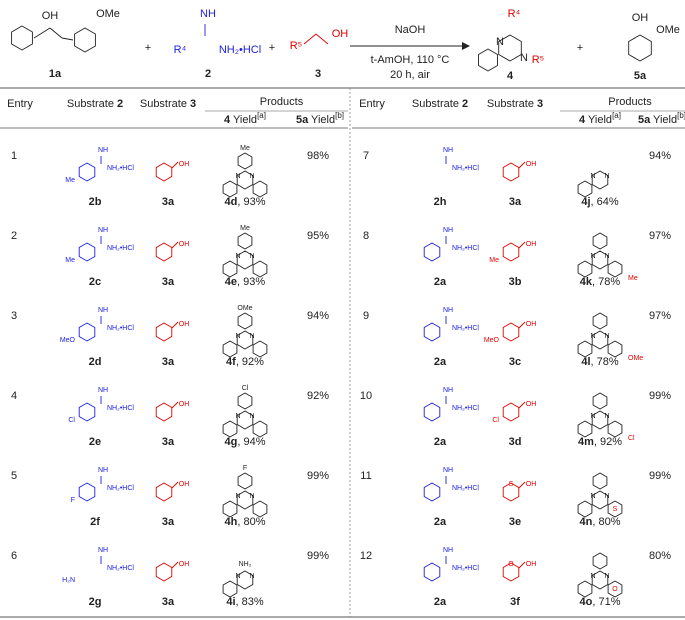 The image size is (685, 620). I want to click on yield-5a: 99%, so click(318, 556).